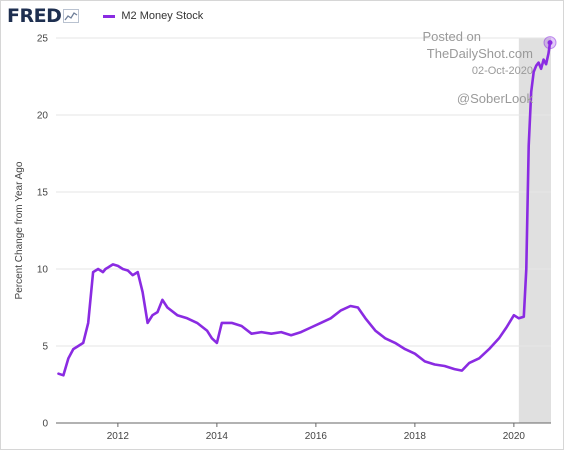 The height and width of the screenshot is (450, 564). I want to click on x-tick-label-2014: 2014, so click(217, 436).